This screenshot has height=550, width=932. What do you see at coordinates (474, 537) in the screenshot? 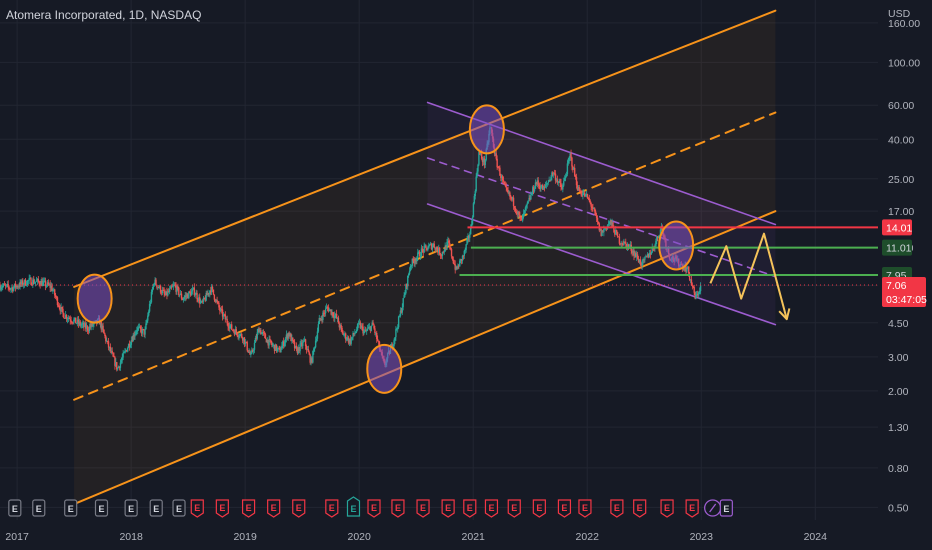
I see `x-tick-label: 2021` at bounding box center [474, 537].